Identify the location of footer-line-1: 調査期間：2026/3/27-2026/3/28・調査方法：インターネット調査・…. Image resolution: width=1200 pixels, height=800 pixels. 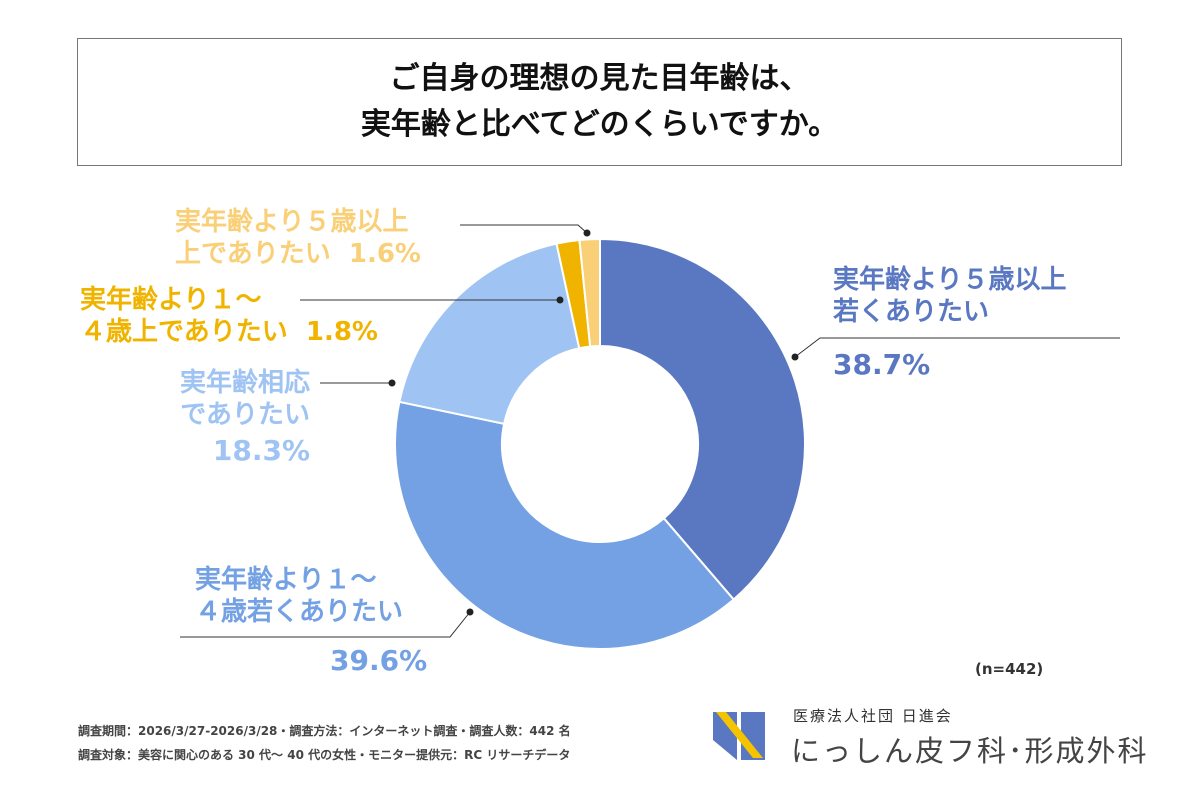
(324, 731).